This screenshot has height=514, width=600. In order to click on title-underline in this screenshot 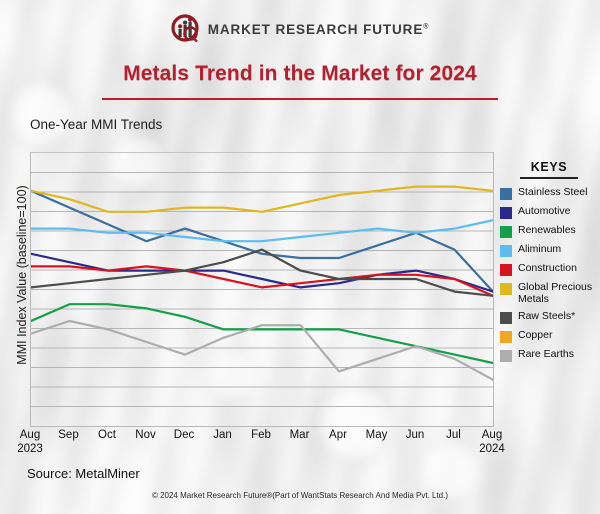, I will do `click(300, 99)`.